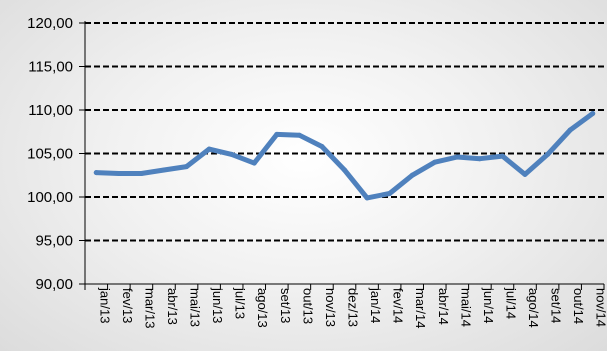  What do you see at coordinates (127, 305) in the screenshot?
I see `x-tick-label: fev/13` at bounding box center [127, 305].